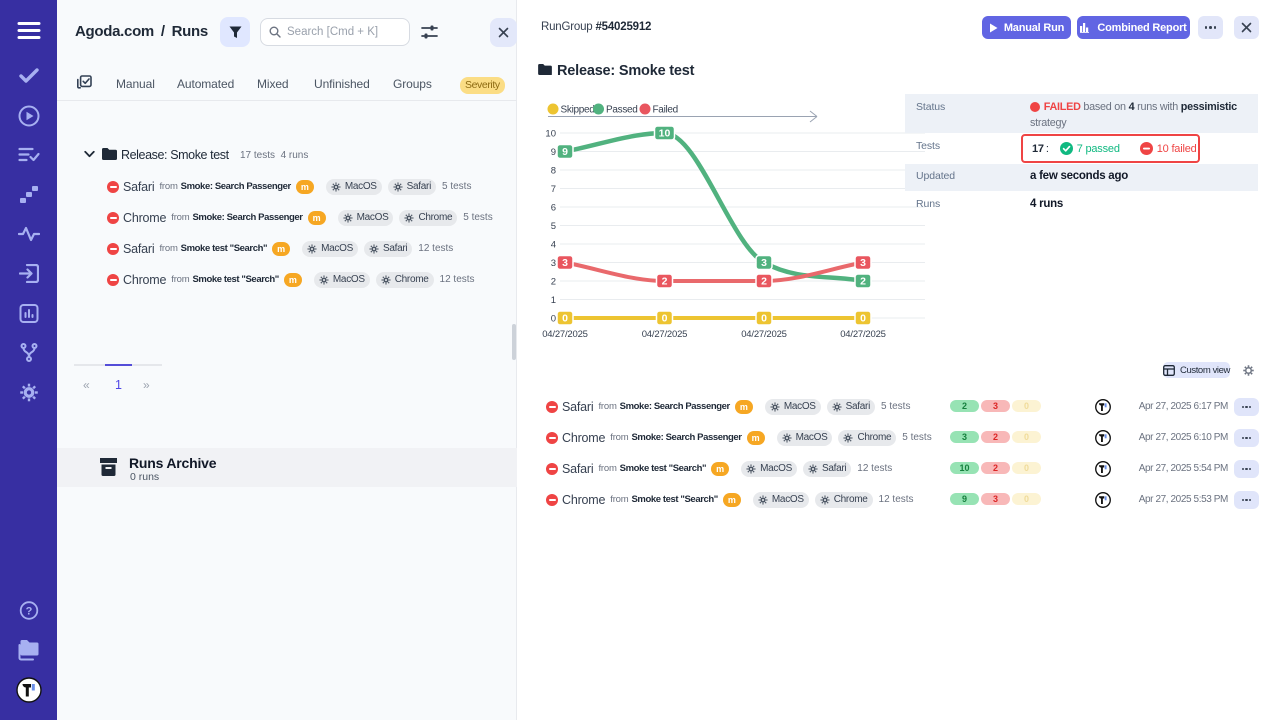  Describe the element at coordinates (553, 189) in the screenshot. I see `svg-text: 7` at that location.